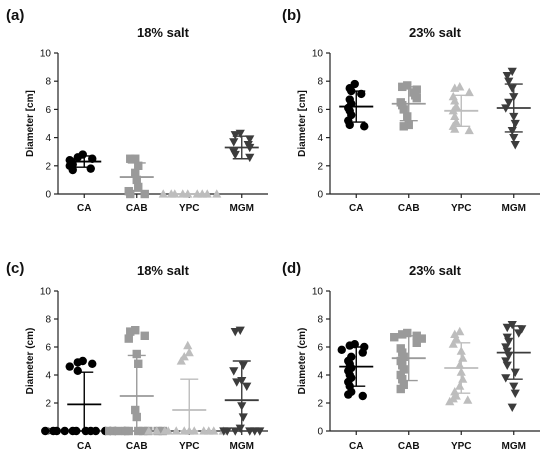  I want to click on panel-label: (a), so click(15, 15).